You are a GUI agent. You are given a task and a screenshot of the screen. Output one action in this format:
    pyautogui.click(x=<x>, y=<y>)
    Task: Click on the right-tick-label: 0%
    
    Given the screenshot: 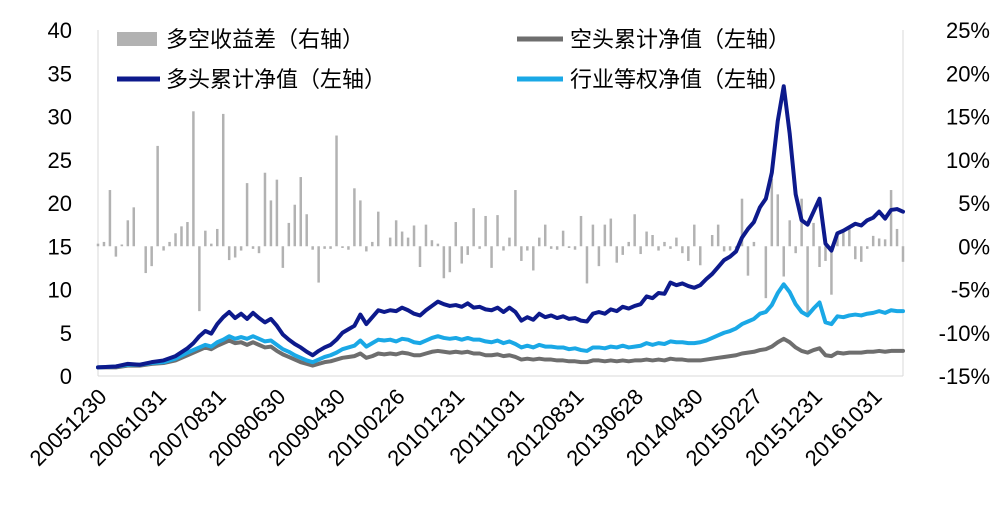 What is the action you would take?
    pyautogui.click(x=974, y=246)
    